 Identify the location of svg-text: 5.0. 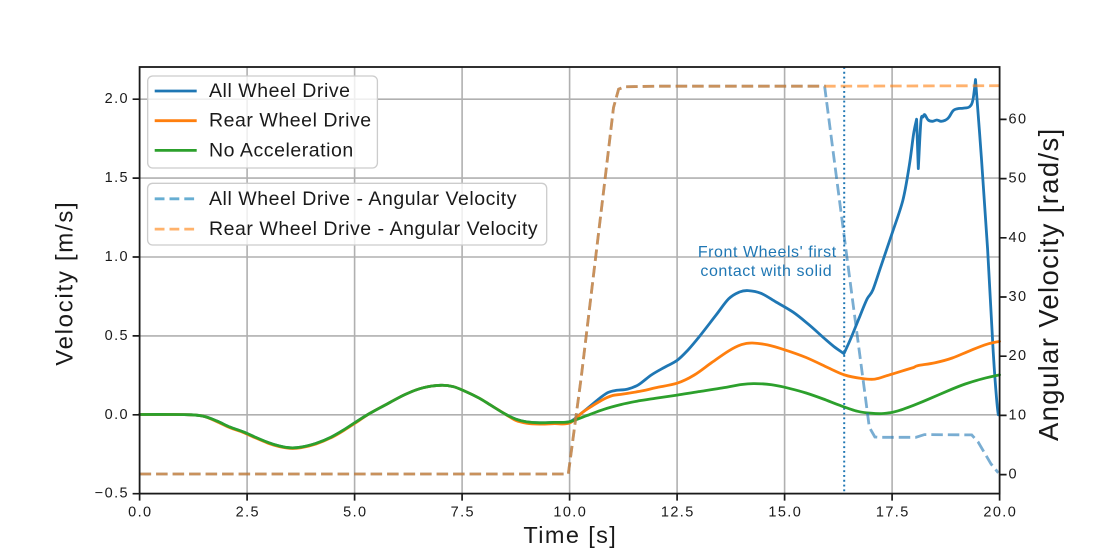
(355, 513).